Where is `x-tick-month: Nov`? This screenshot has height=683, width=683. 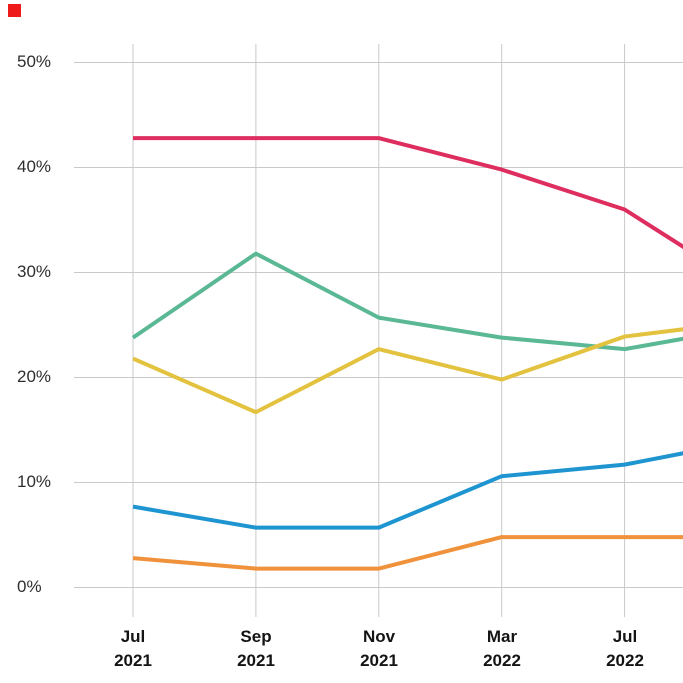 x-tick-month: Nov is located at coordinates (379, 636).